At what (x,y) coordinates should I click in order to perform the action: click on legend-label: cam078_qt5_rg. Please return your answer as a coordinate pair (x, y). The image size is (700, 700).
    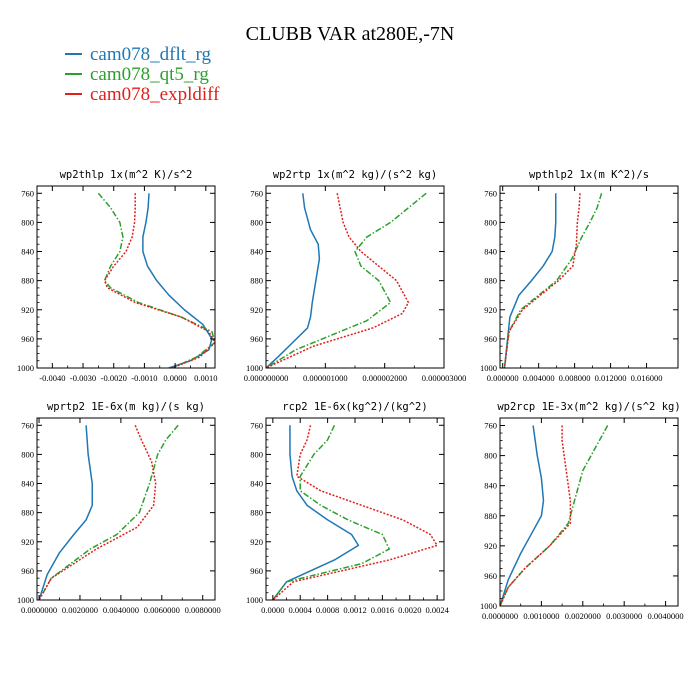
    Looking at the image, I should click on (149, 74).